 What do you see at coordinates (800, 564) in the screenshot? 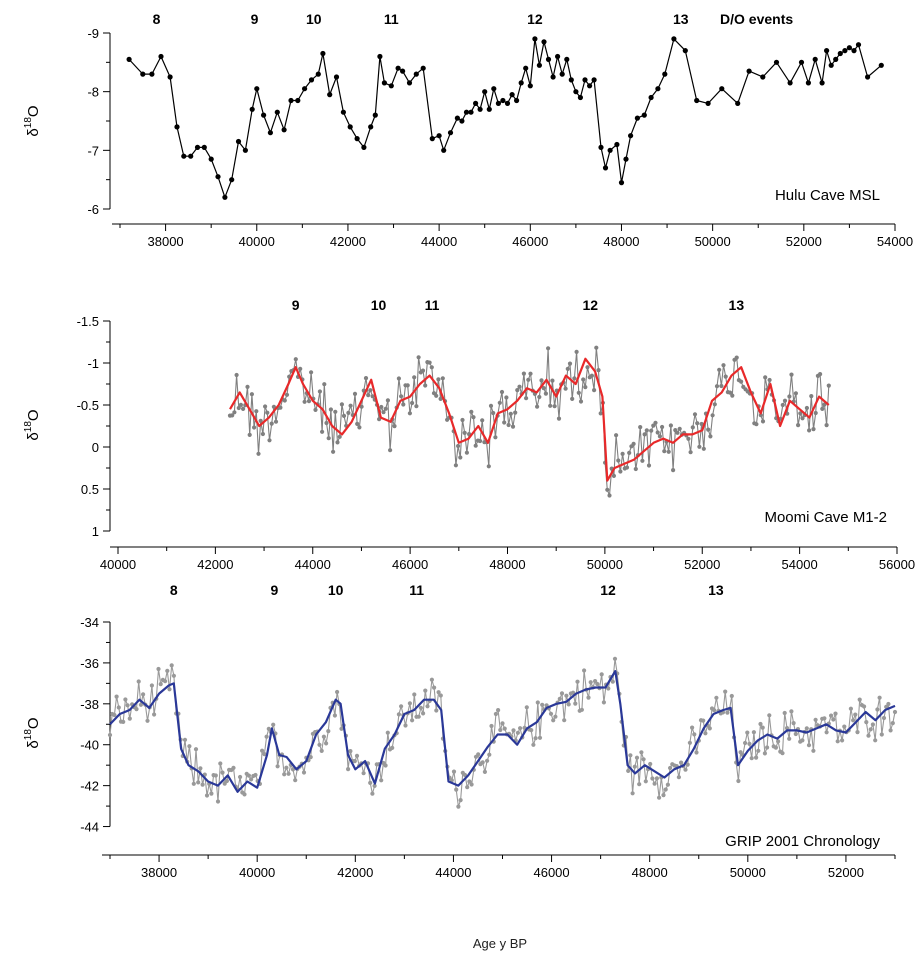
I see `x-tick-label: 54000` at bounding box center [800, 564].